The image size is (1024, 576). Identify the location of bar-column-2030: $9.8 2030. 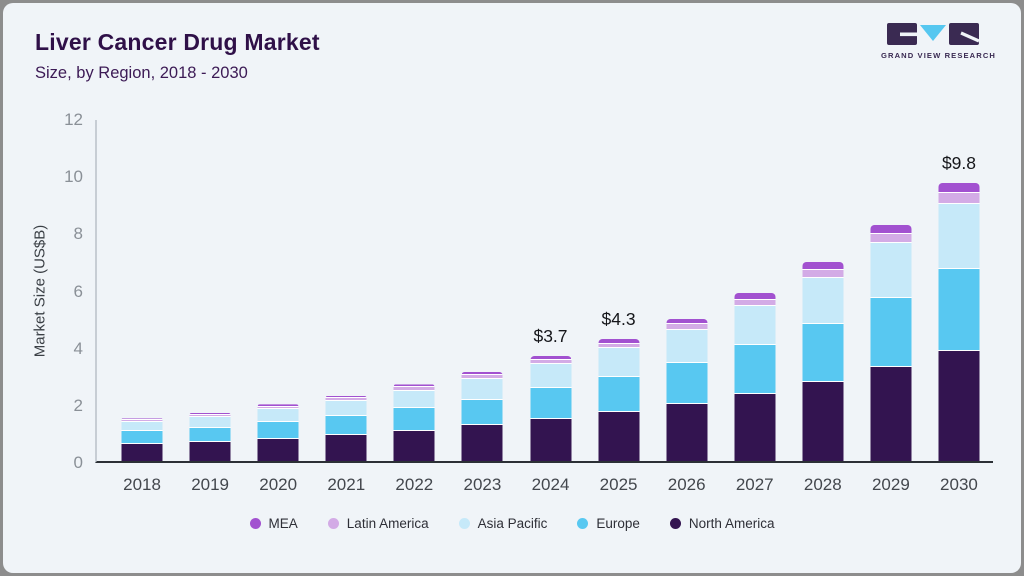
(959, 307).